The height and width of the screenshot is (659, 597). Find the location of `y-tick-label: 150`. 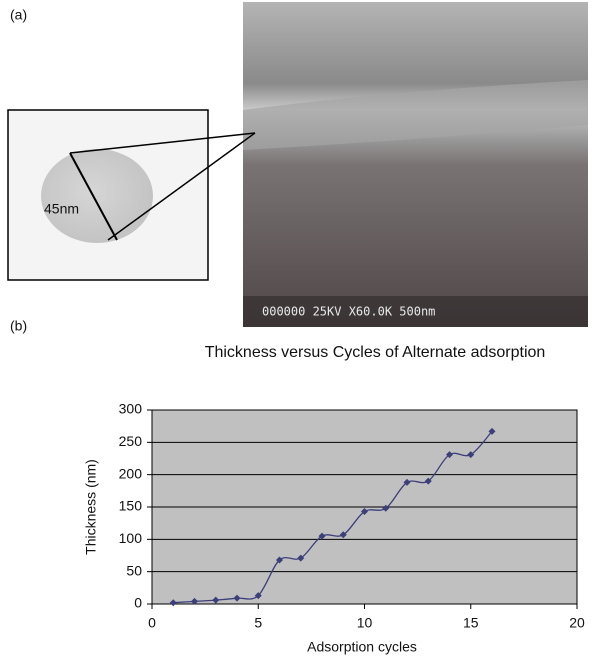

y-tick-label: 150 is located at coordinates (131, 506).